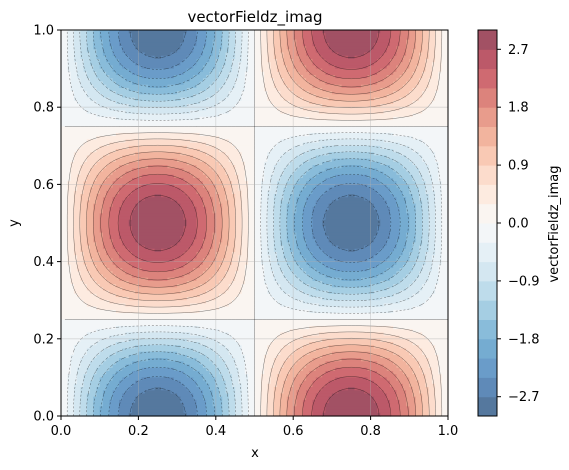 The width and height of the screenshot is (569, 470). What do you see at coordinates (487, 329) in the screenshot?
I see `colorbar-segment` at bounding box center [487, 329].